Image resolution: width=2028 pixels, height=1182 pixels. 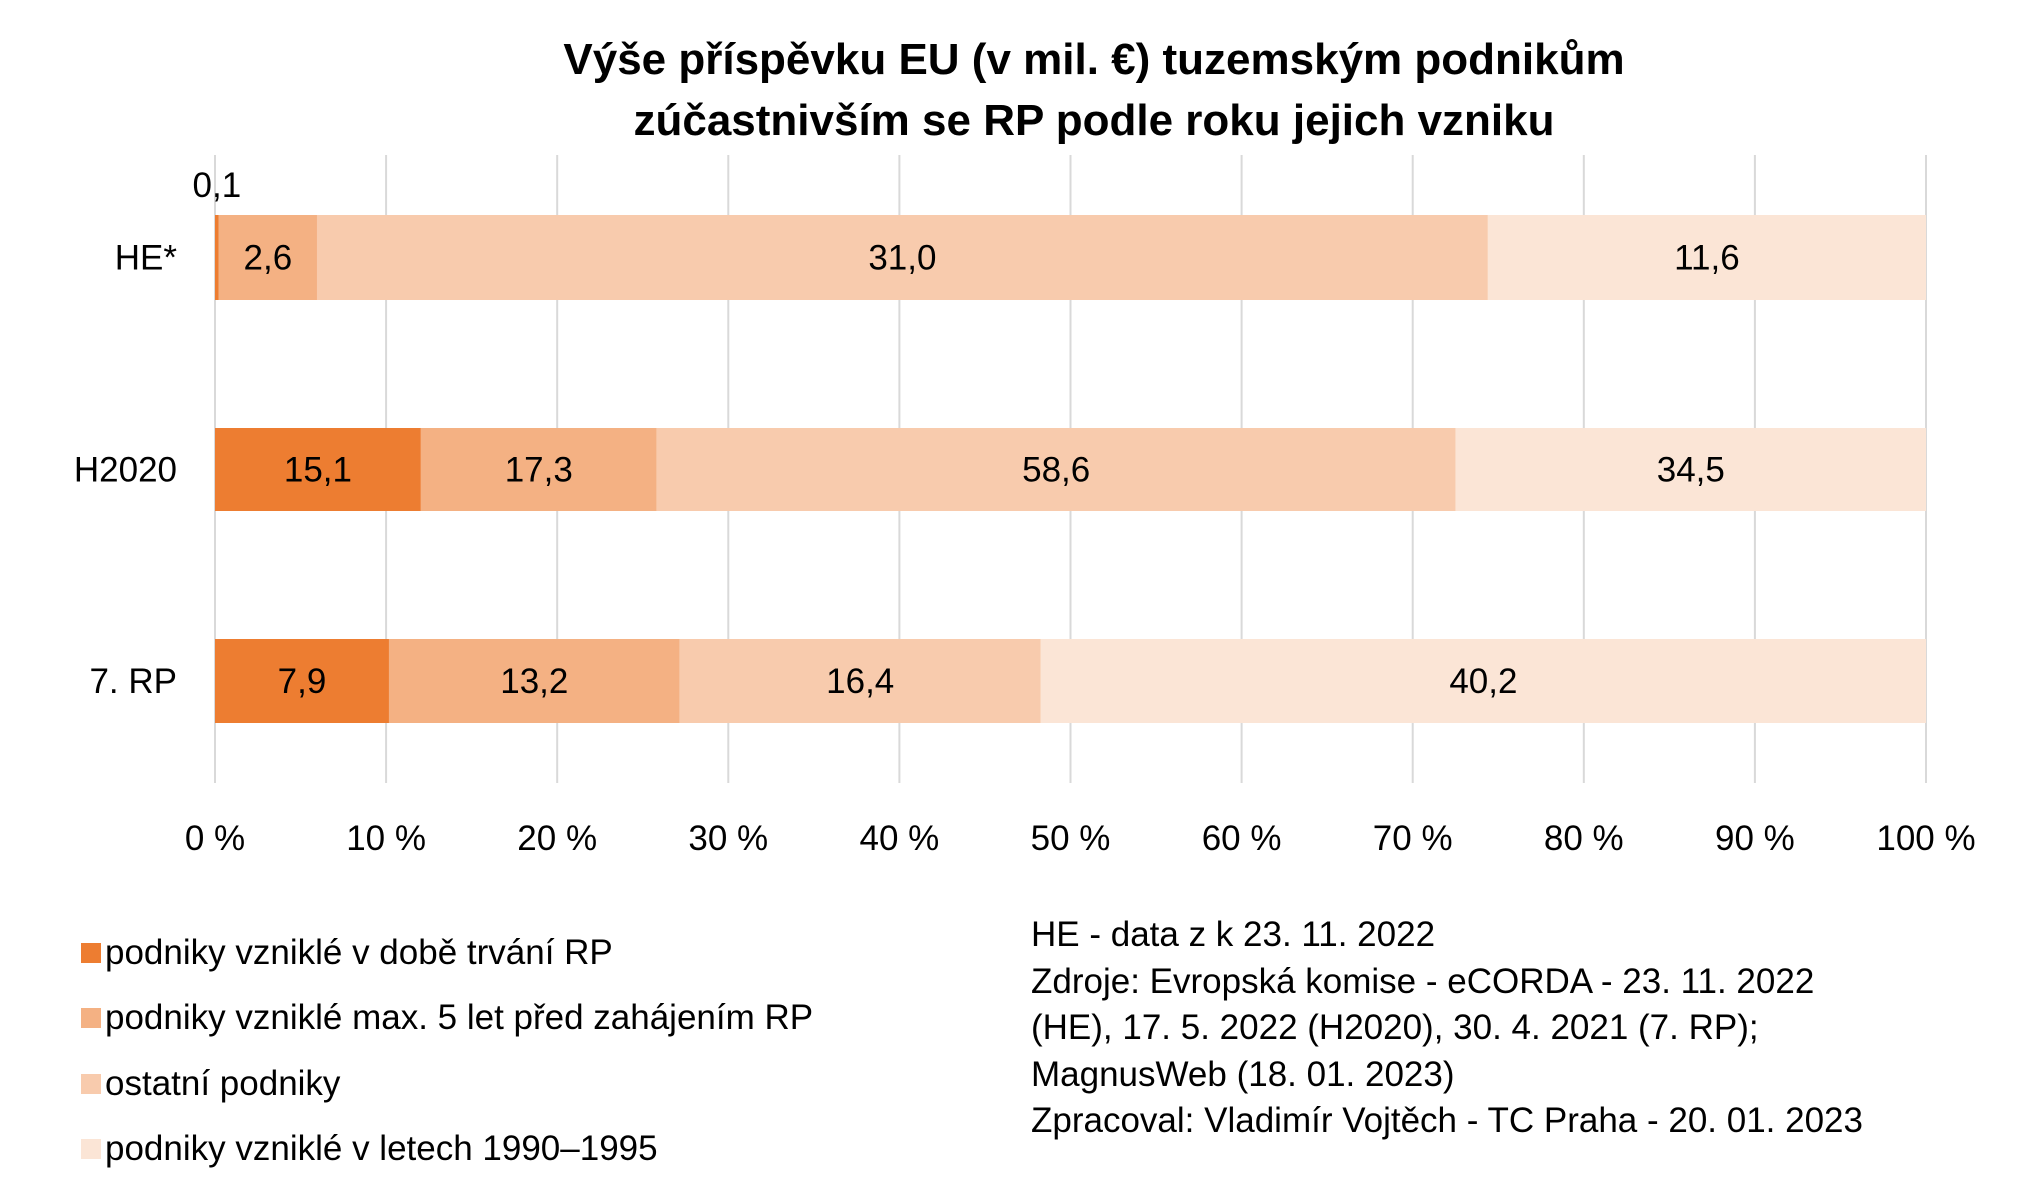 What do you see at coordinates (902, 258) in the screenshot?
I see `data-label: 31,0` at bounding box center [902, 258].